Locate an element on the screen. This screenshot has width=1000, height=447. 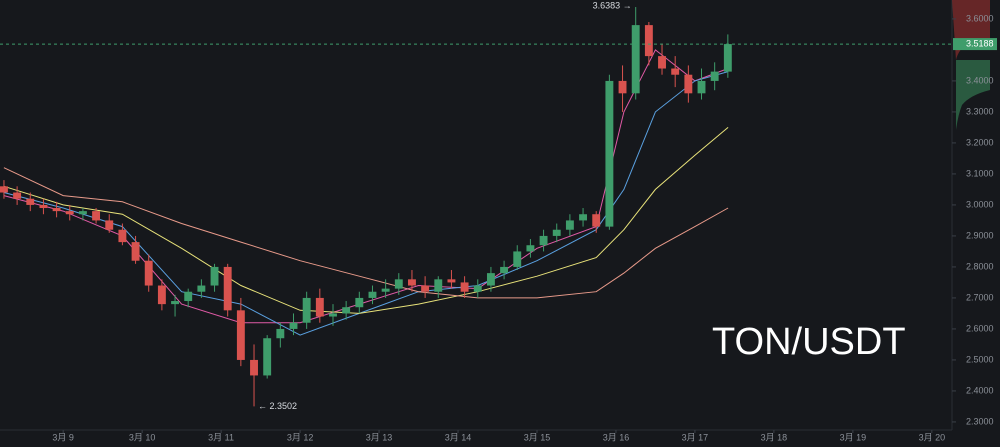
x-tick-label: 3月 18 is located at coordinates (774, 437).